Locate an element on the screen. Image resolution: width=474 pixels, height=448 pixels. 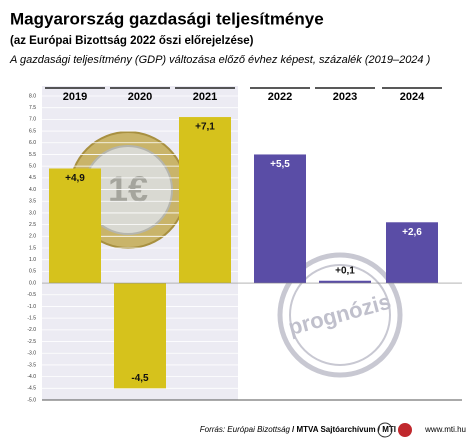
euro-coin: 1€ is located at coordinates (128, 190).